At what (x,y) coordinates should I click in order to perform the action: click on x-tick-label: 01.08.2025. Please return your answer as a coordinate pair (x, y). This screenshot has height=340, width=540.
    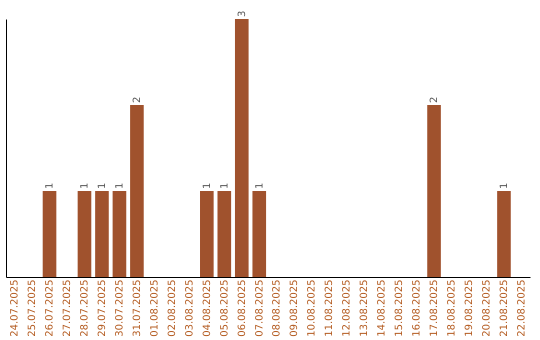
    Looking at the image, I should click on (154, 308).